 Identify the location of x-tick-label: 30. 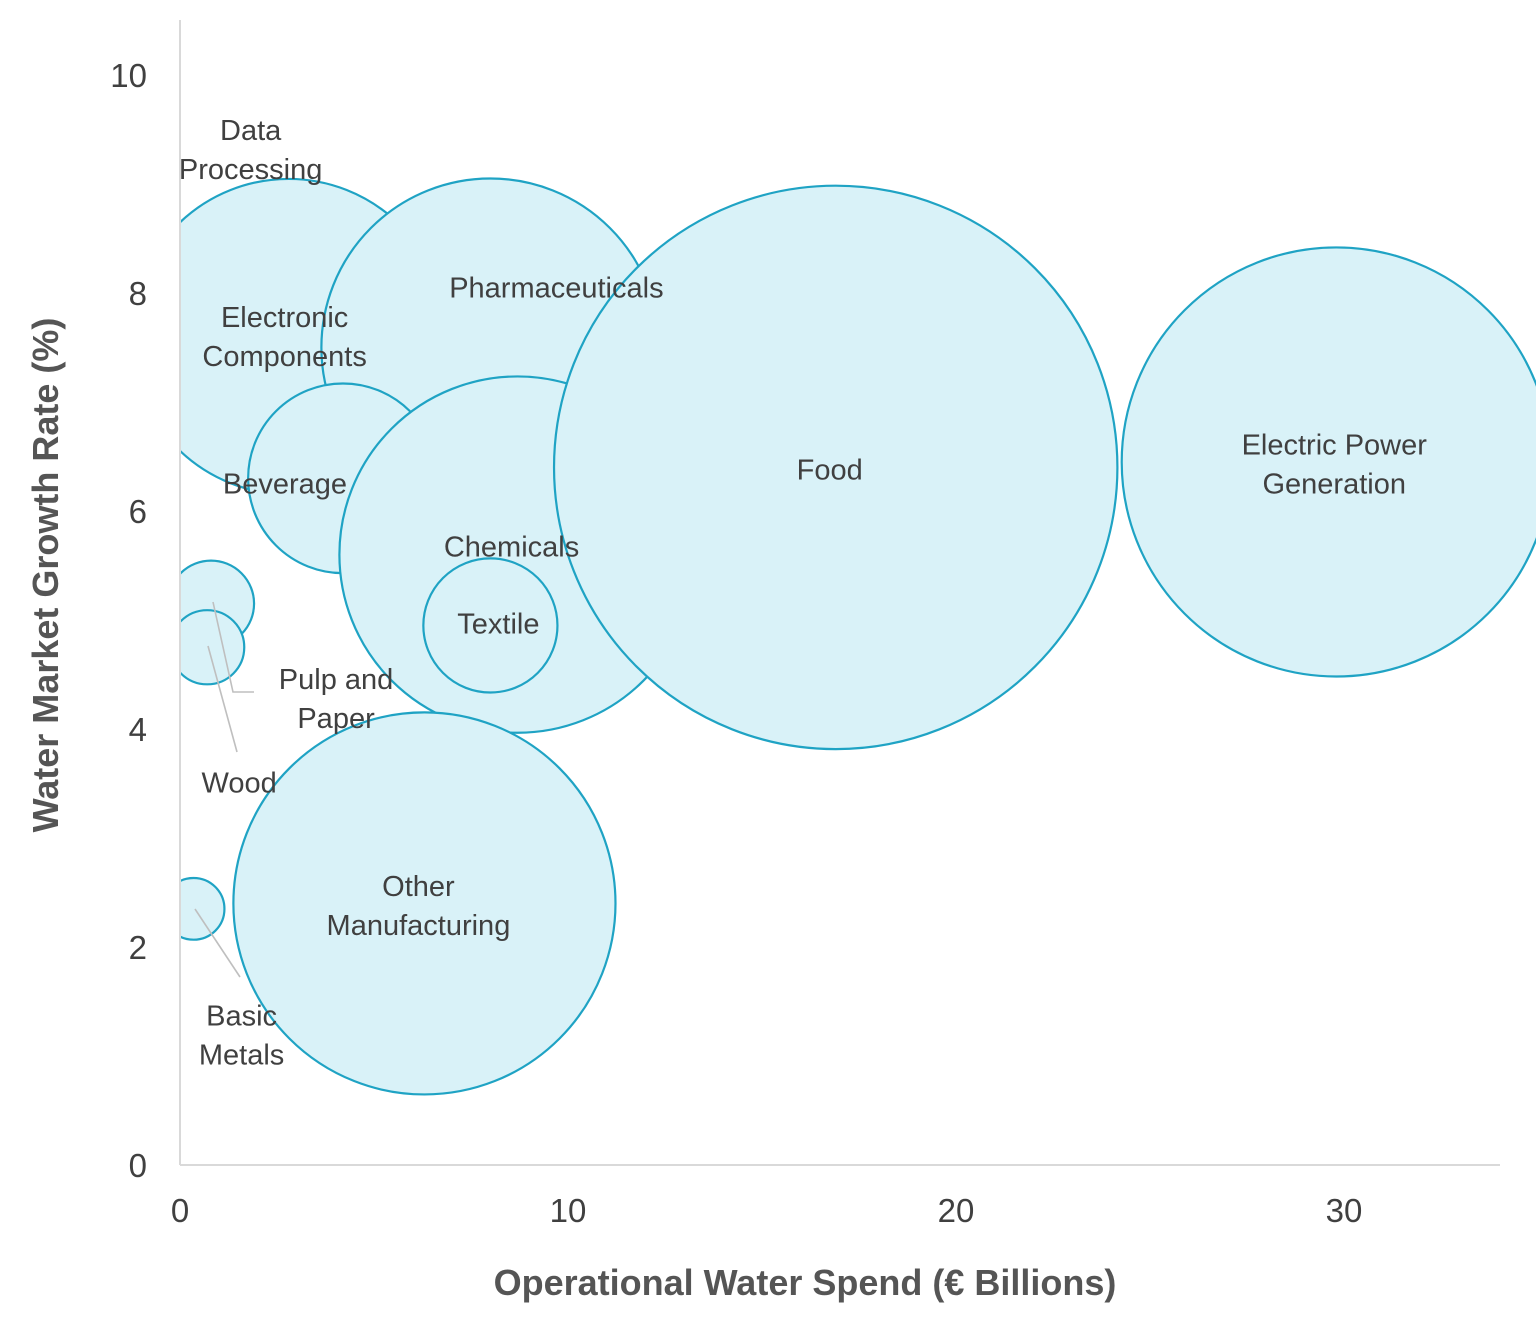
(1344, 1210).